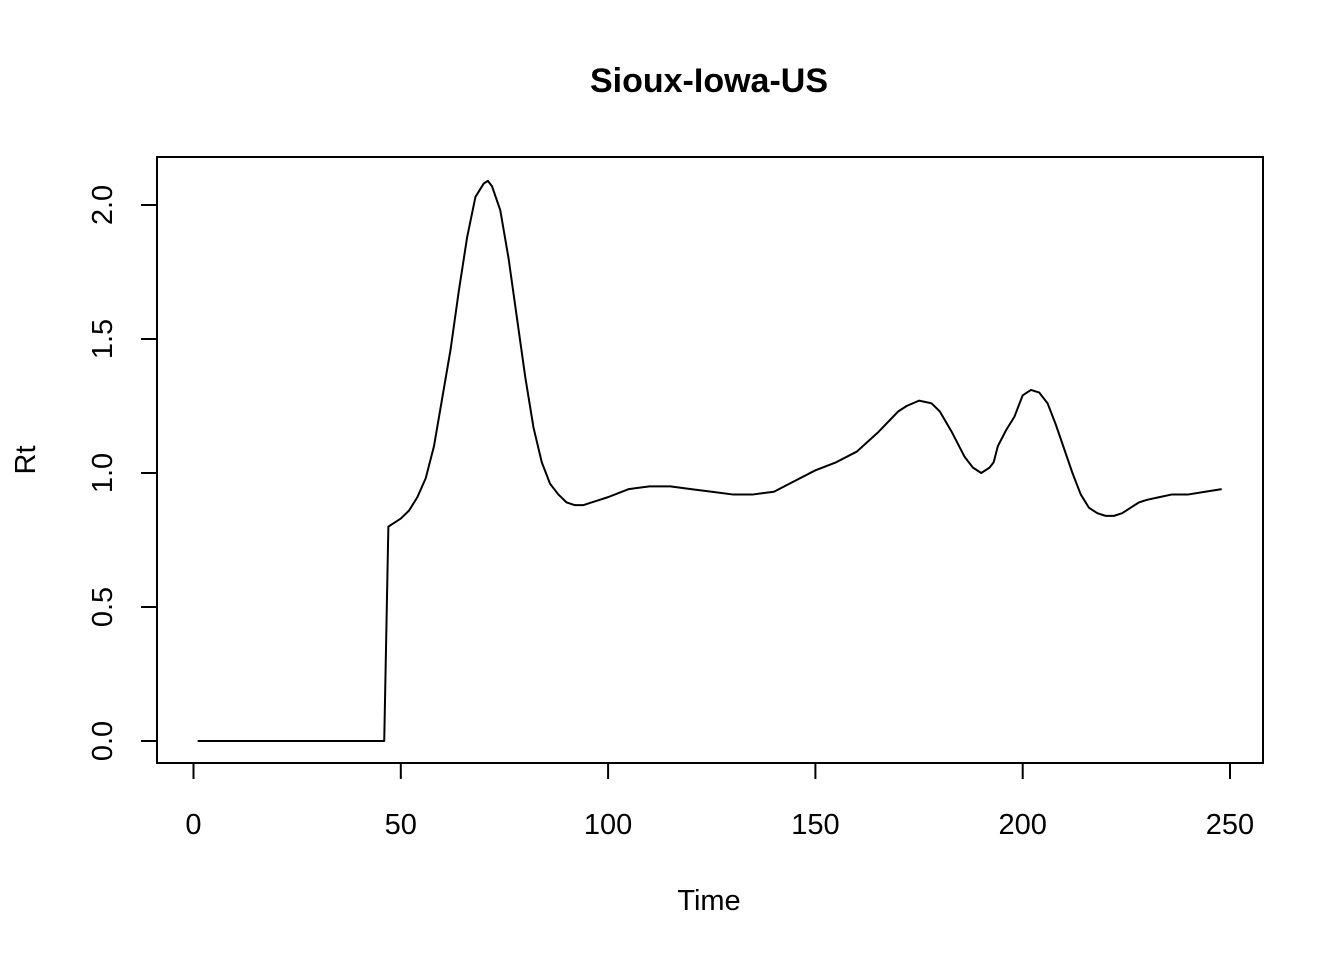 The height and width of the screenshot is (960, 1344). I want to click on x-tick-label: 200, so click(1023, 825).